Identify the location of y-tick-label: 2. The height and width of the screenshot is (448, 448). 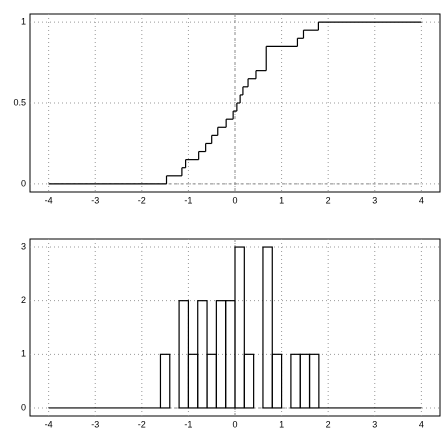
(23, 300).